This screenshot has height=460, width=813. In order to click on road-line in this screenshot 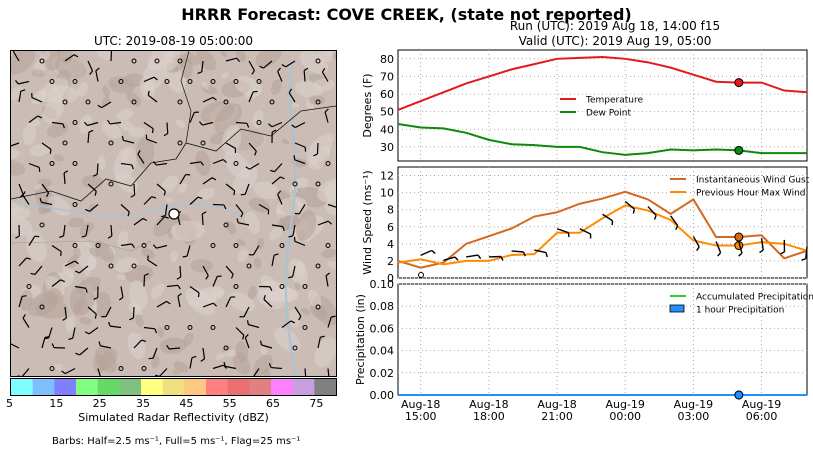, I will do `click(81, 246)`.